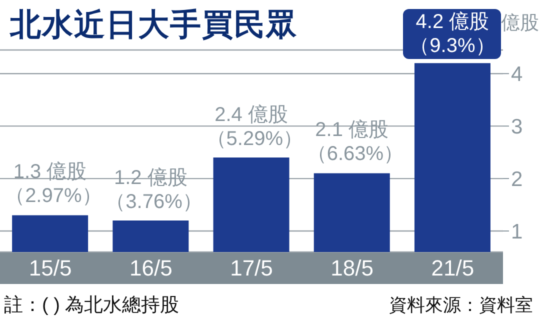 The width and height of the screenshot is (539, 326). Describe the element at coordinates (352, 268) in the screenshot. I see `x-tick-label: 18/5` at that location.